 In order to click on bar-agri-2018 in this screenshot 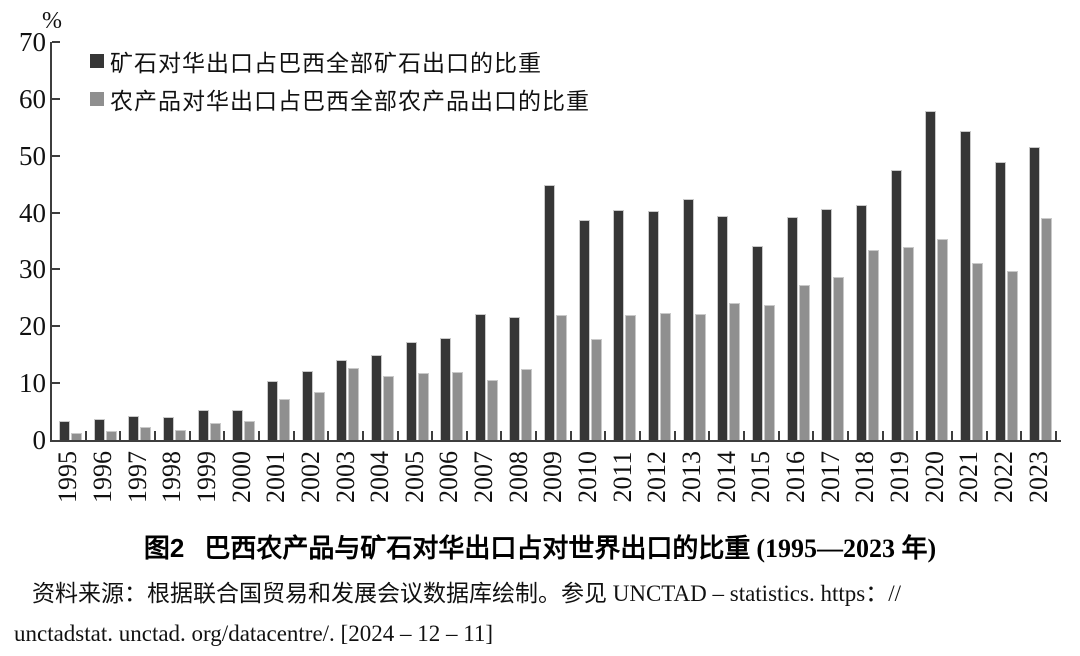, I will do `click(873, 345)`.